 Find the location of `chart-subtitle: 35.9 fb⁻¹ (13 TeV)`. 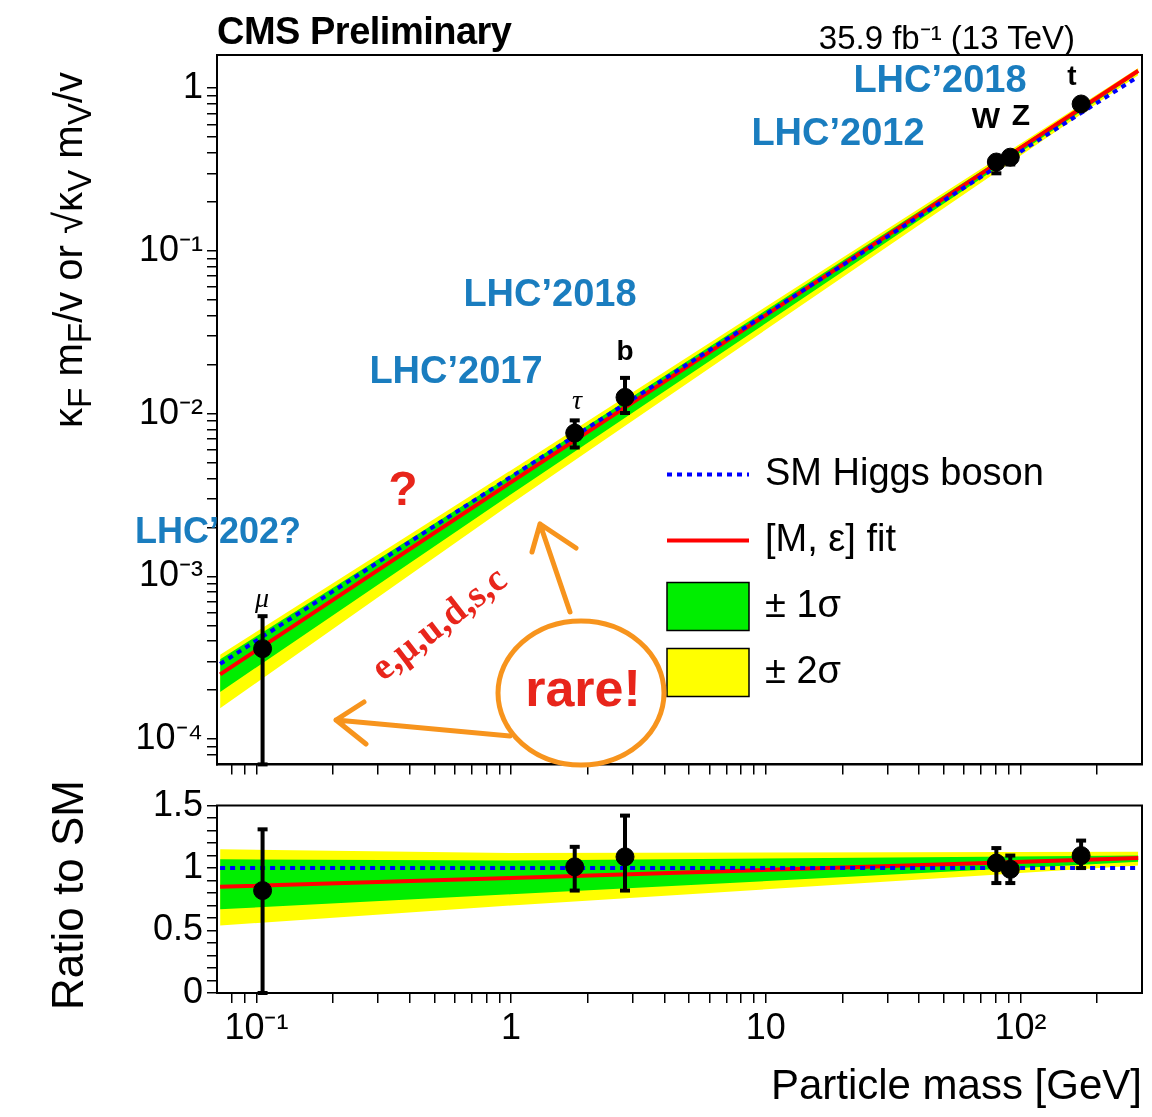

chart-subtitle: 35.9 fb⁻¹ (13 TeV) is located at coordinates (946, 38).